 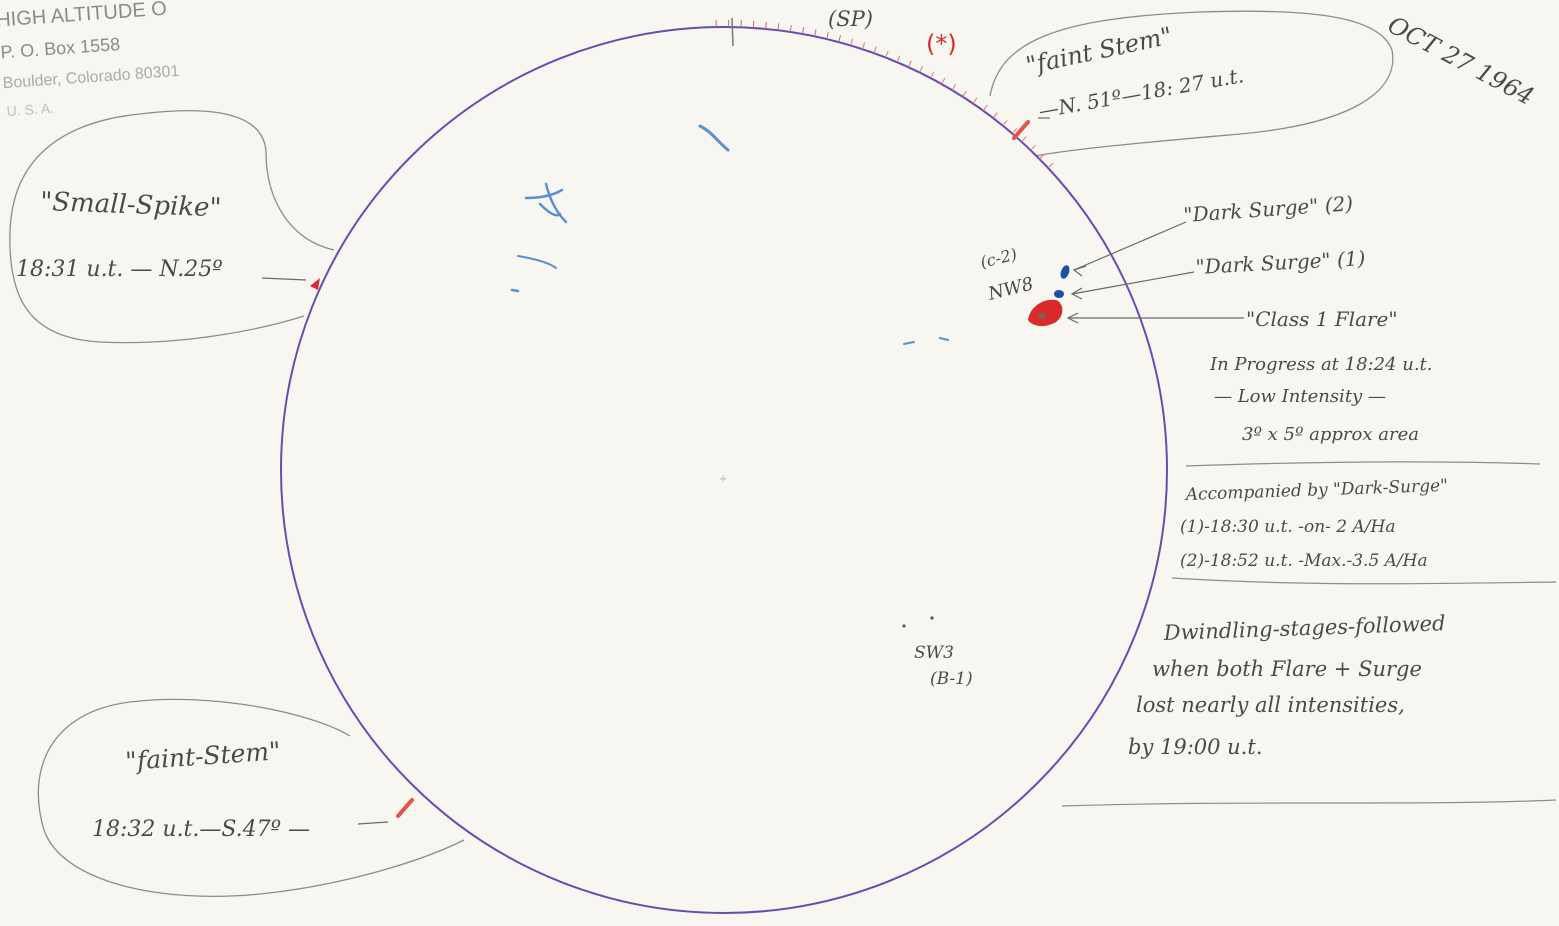 What do you see at coordinates (1287, 669) in the screenshot?
I see `dwindle-line-2: when both Flare + Surge` at bounding box center [1287, 669].